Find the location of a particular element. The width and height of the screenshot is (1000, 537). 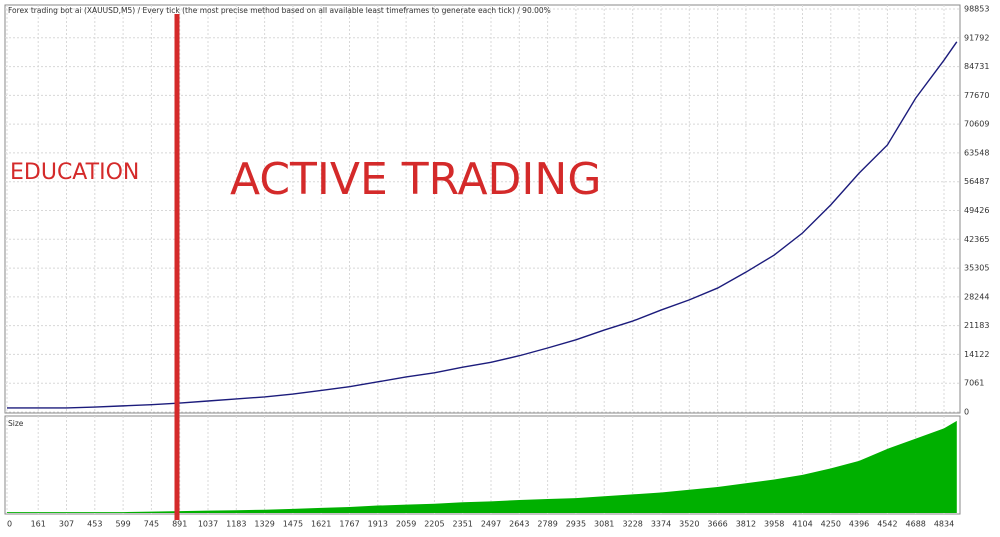

y-tick-label: 42365 is located at coordinates (976, 239).